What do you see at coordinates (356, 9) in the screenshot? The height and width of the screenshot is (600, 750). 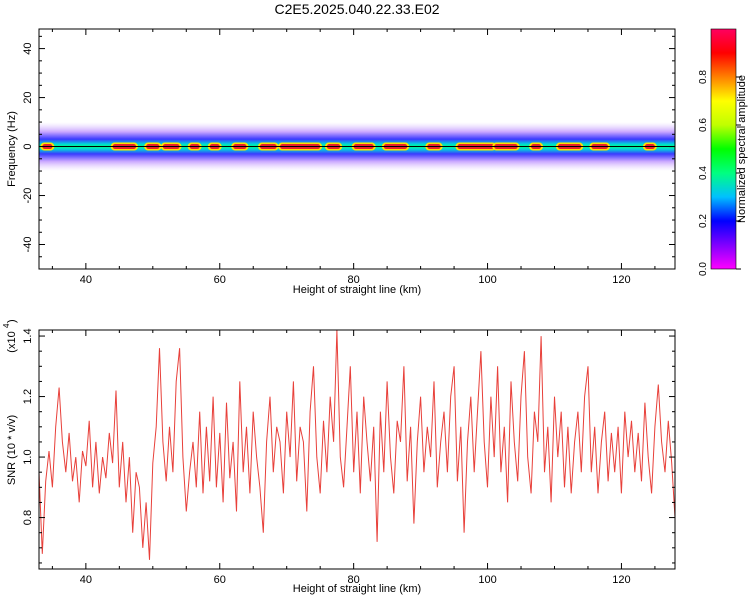 I see `chart-title: C2E5.2025.040.22.33.E02` at bounding box center [356, 9].